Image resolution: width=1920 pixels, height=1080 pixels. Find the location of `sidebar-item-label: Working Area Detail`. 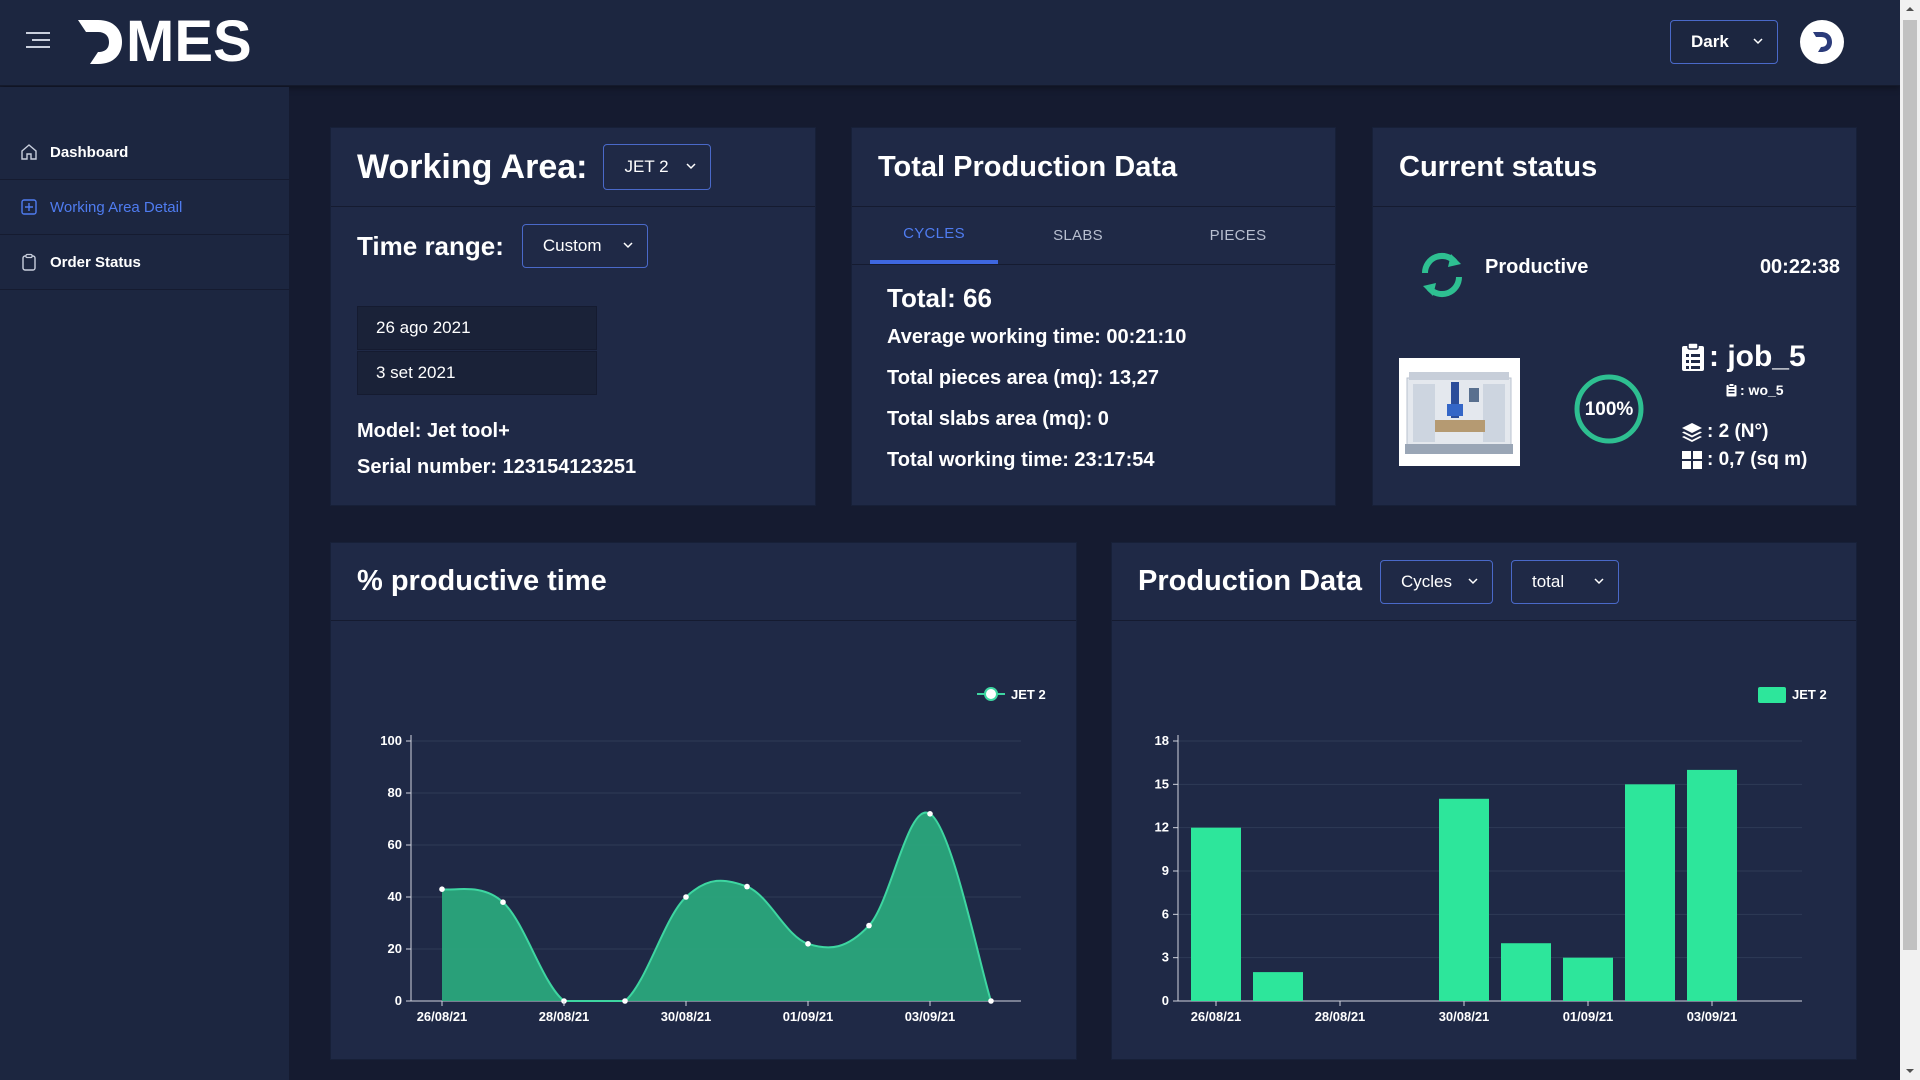

sidebar-item-label: Working Area Detail is located at coordinates (116, 207).